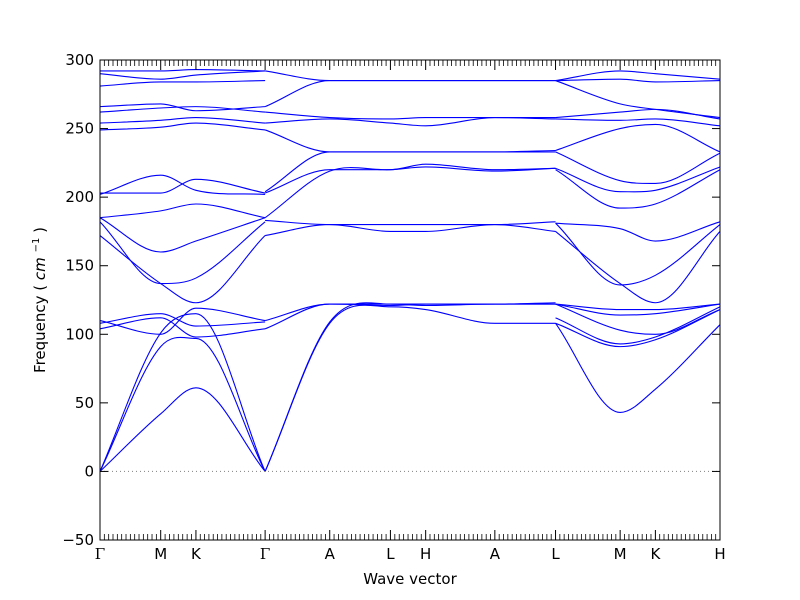  I want to click on y-axis-label-unit: cm, so click(40, 268).